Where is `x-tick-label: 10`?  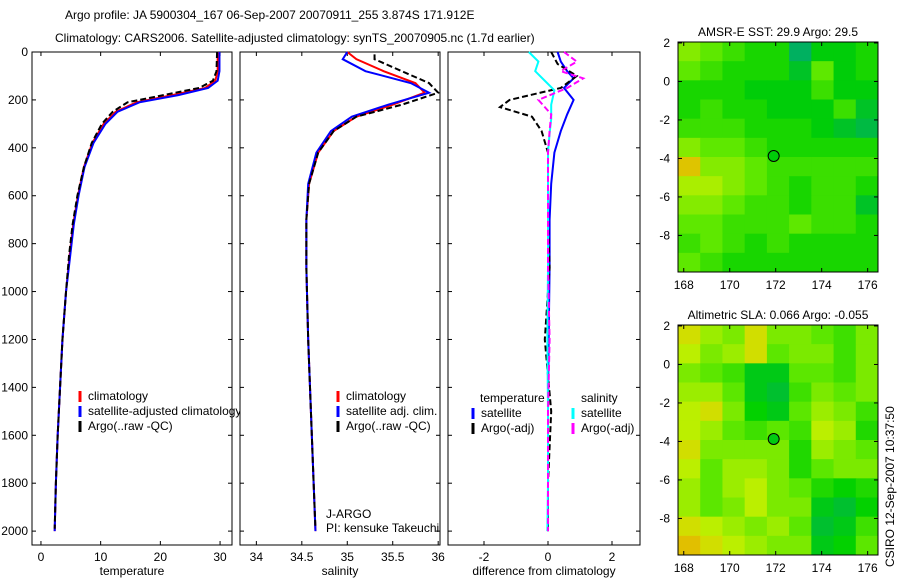 x-tick-label: 10 is located at coordinates (101, 557).